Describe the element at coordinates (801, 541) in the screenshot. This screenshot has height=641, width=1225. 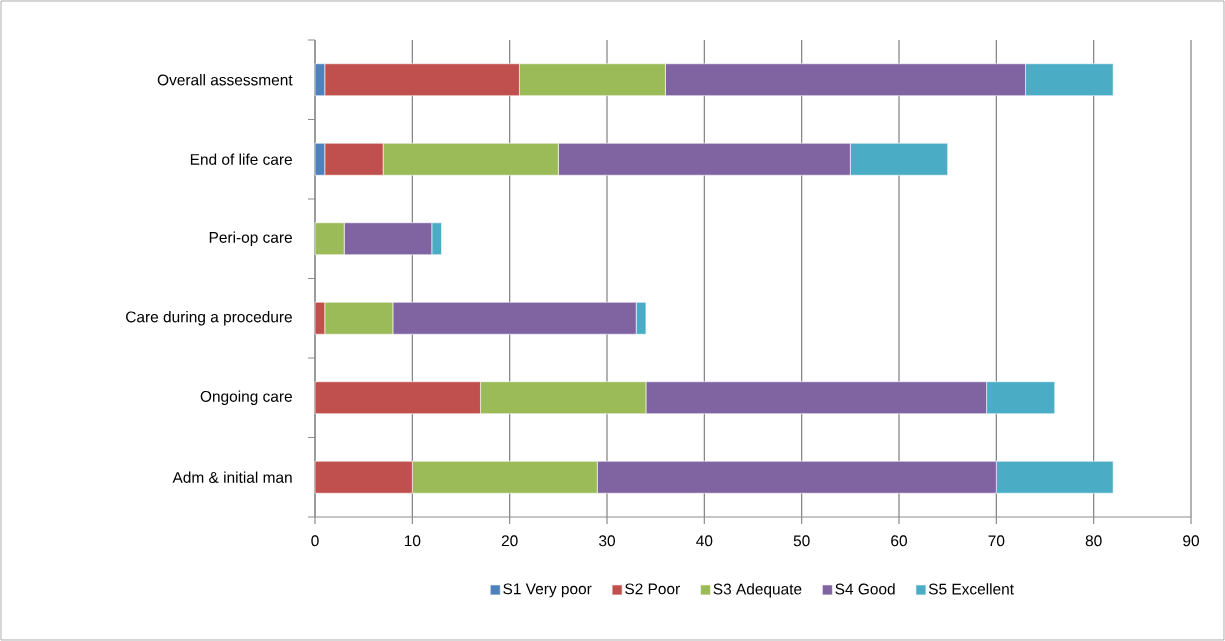
I see `x-tick-label: 50` at that location.